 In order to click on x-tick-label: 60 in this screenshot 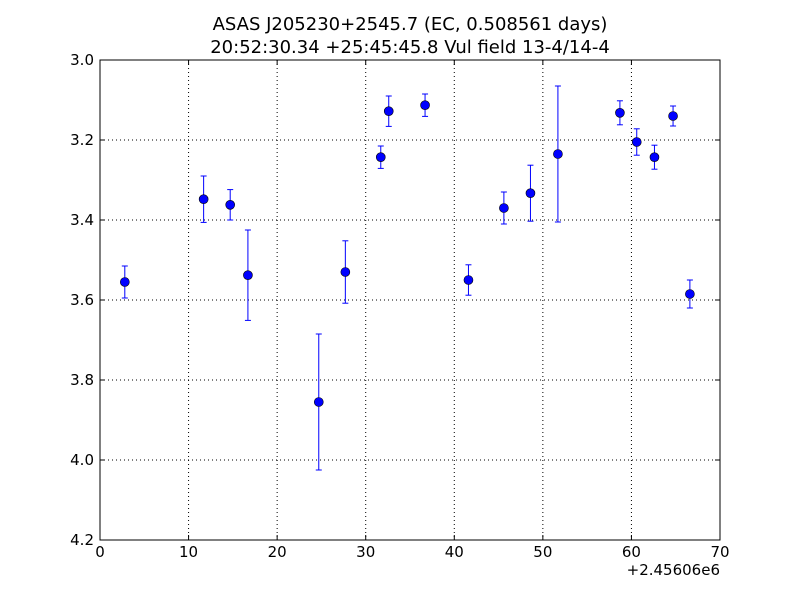, I will do `click(631, 552)`.